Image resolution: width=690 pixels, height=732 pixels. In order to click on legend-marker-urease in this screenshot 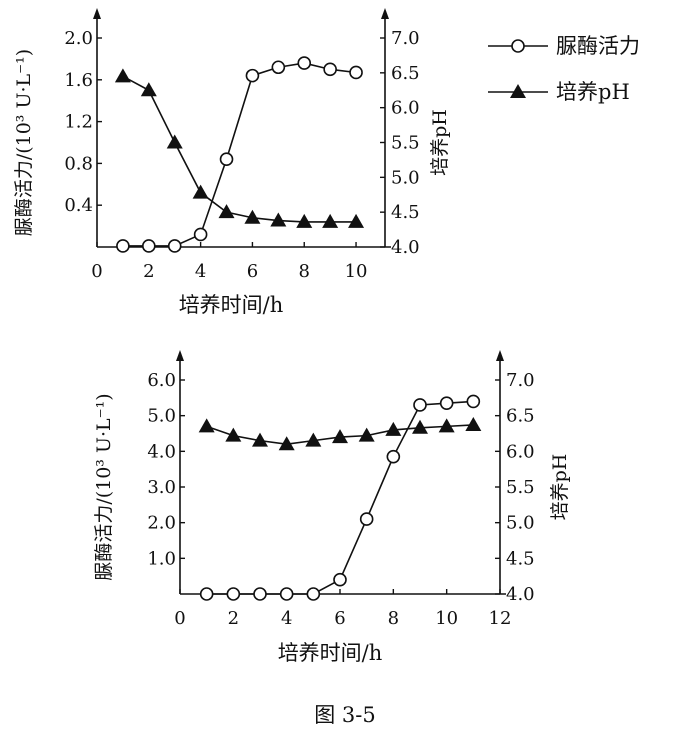, I will do `click(518, 46)`.